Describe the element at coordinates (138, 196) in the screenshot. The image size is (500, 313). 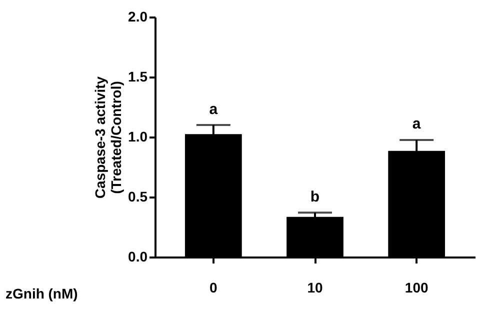
I see `y-tick-label: 0.5` at that location.